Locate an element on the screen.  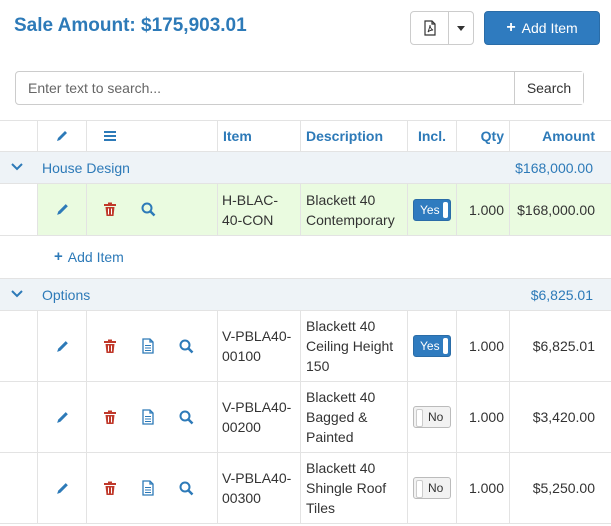
caret-down-icon is located at coordinates (461, 28).